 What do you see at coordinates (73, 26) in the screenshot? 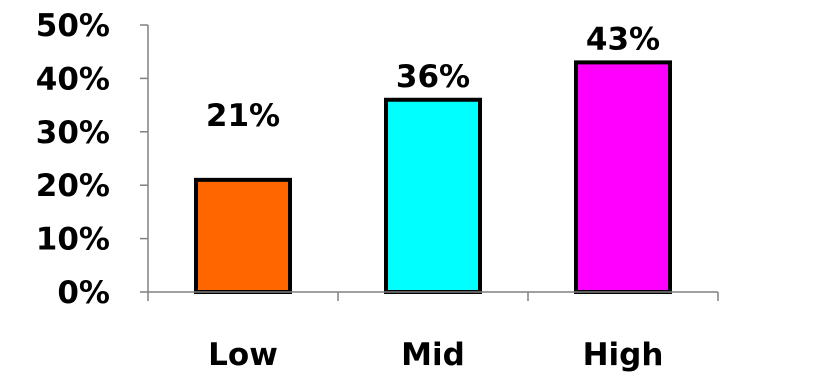
I see `y-tick-label: 50%` at bounding box center [73, 26].